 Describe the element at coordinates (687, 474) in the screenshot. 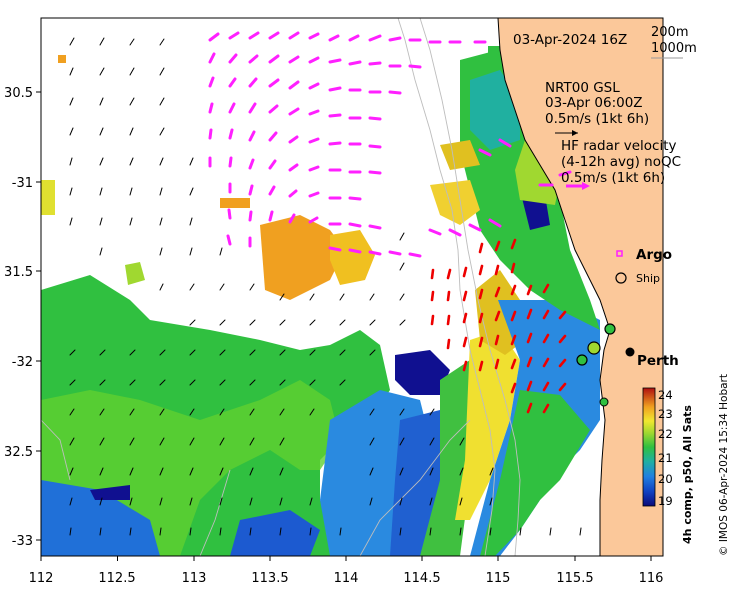

I see `colorbar-label: 4h comp, p50, All Sats` at that location.